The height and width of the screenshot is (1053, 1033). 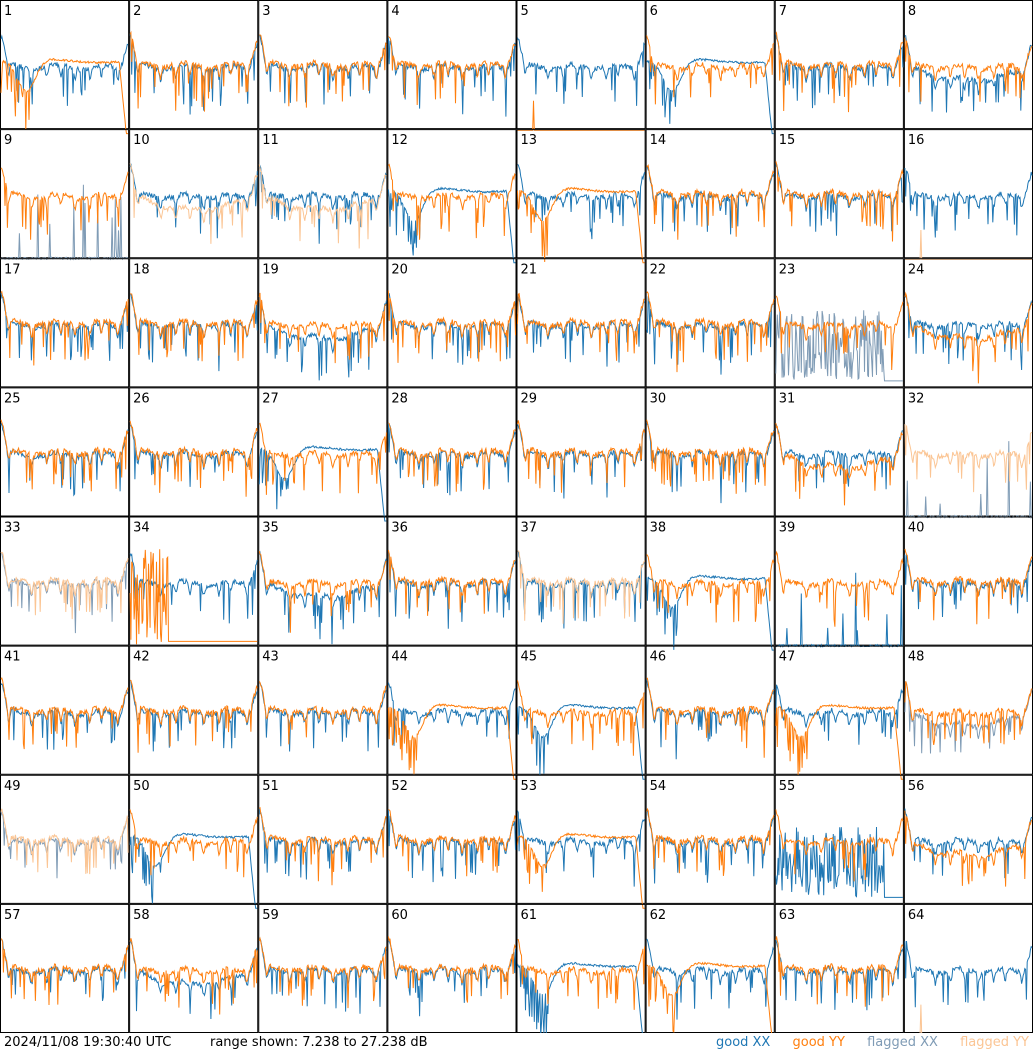 What do you see at coordinates (916, 398) in the screenshot?
I see `panel-label: 32` at bounding box center [916, 398].